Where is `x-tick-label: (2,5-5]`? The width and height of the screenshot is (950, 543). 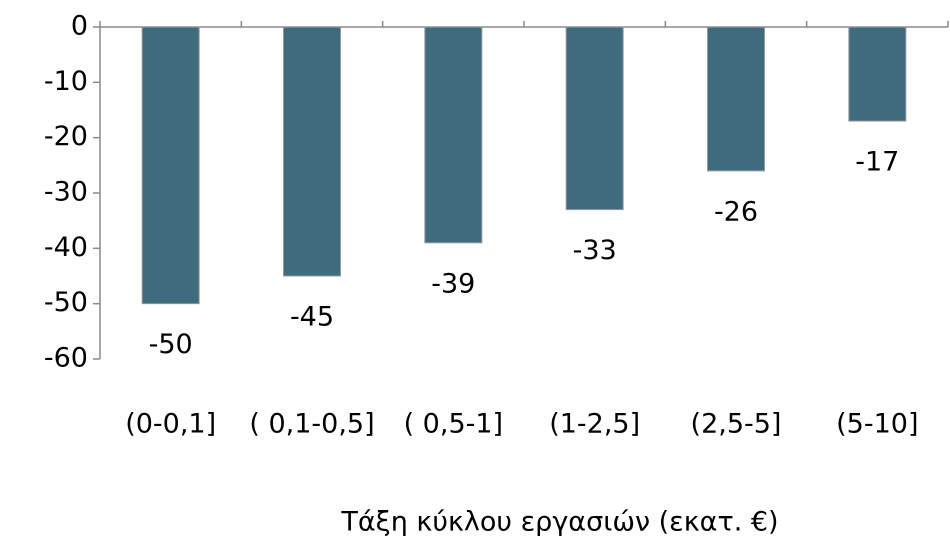 x-tick-label: (2,5-5] is located at coordinates (736, 424).